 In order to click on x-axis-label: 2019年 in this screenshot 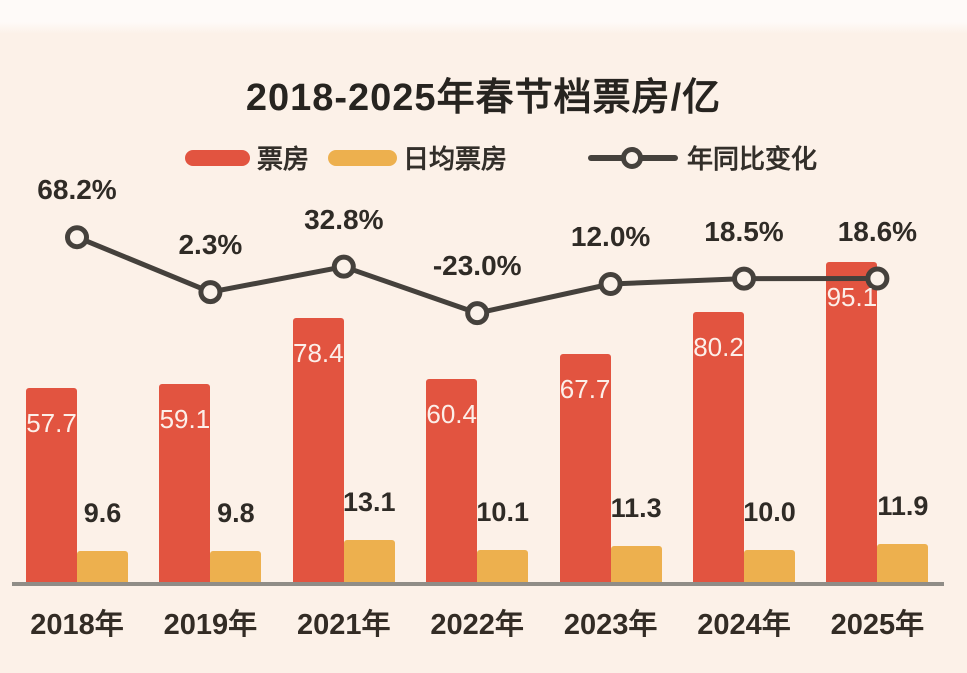, I will do `click(210, 625)`.